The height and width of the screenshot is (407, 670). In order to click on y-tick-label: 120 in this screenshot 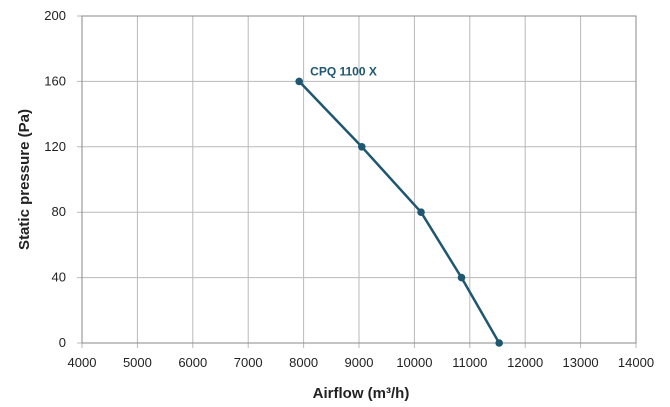, I will do `click(55, 146)`.